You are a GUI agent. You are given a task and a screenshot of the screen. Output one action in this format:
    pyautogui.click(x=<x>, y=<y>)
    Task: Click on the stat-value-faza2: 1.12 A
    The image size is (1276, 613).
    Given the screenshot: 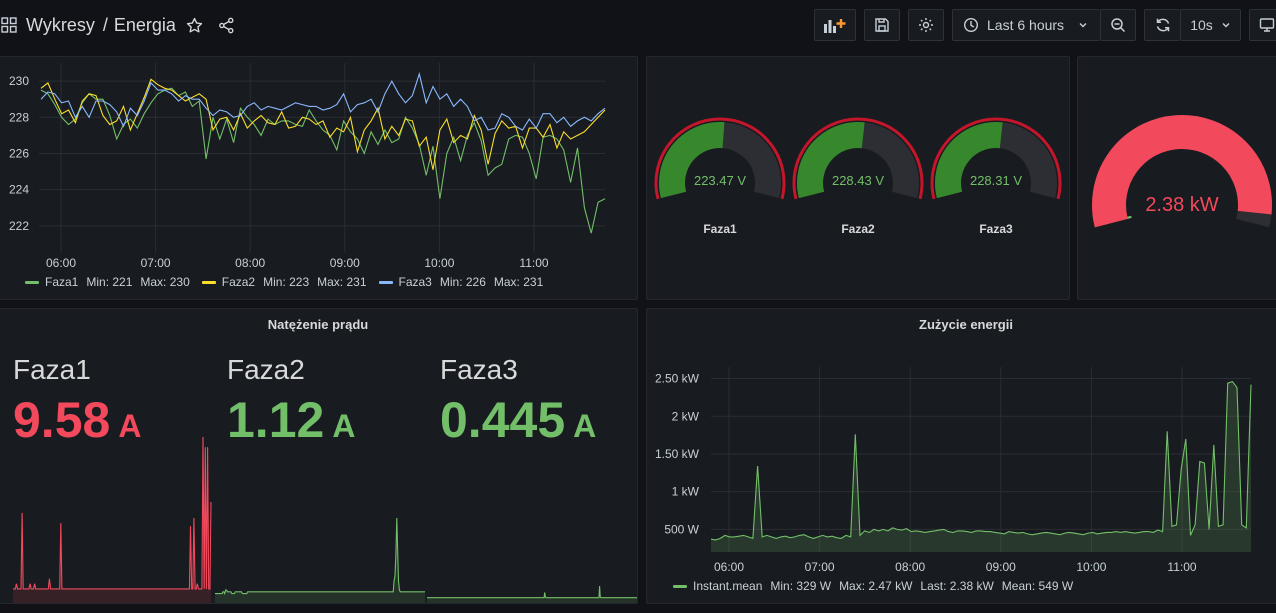 What is the action you would take?
    pyautogui.click(x=291, y=420)
    